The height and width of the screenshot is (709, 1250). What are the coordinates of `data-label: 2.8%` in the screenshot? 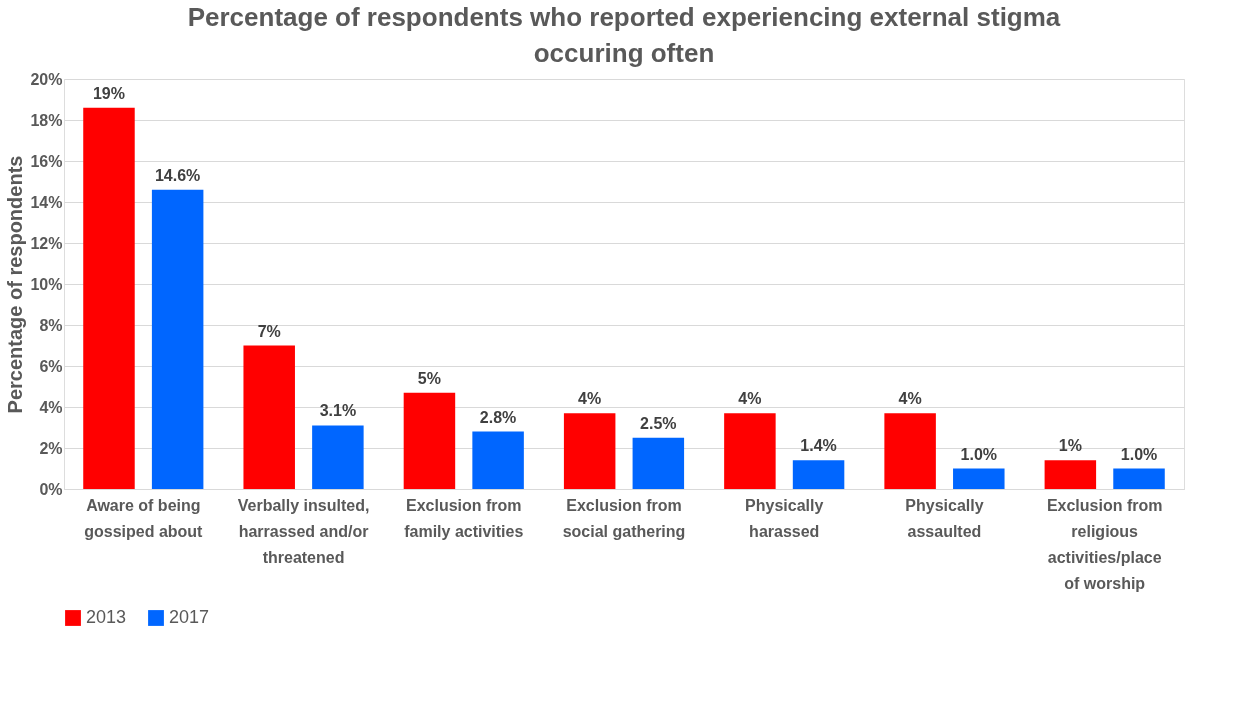 It's located at (498, 417).